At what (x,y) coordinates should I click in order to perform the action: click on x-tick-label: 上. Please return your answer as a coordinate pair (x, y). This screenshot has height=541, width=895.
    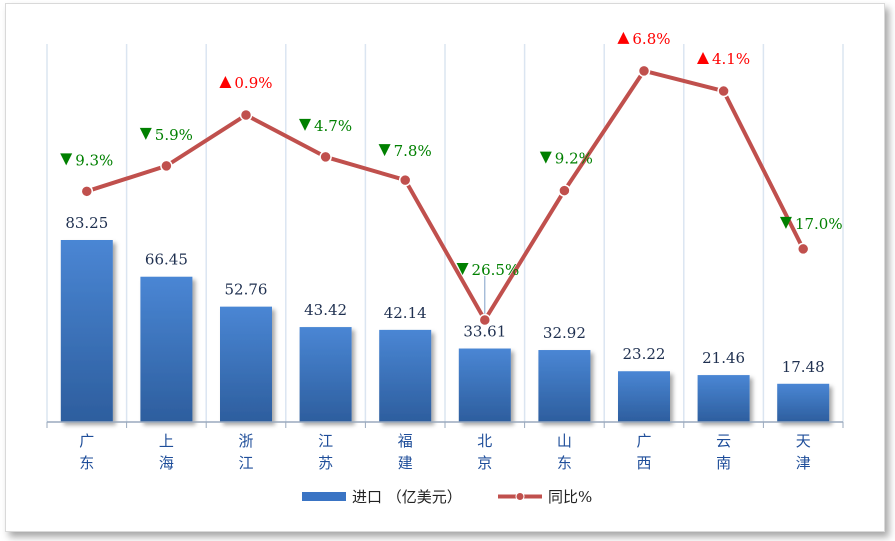
    Looking at the image, I should click on (166, 441).